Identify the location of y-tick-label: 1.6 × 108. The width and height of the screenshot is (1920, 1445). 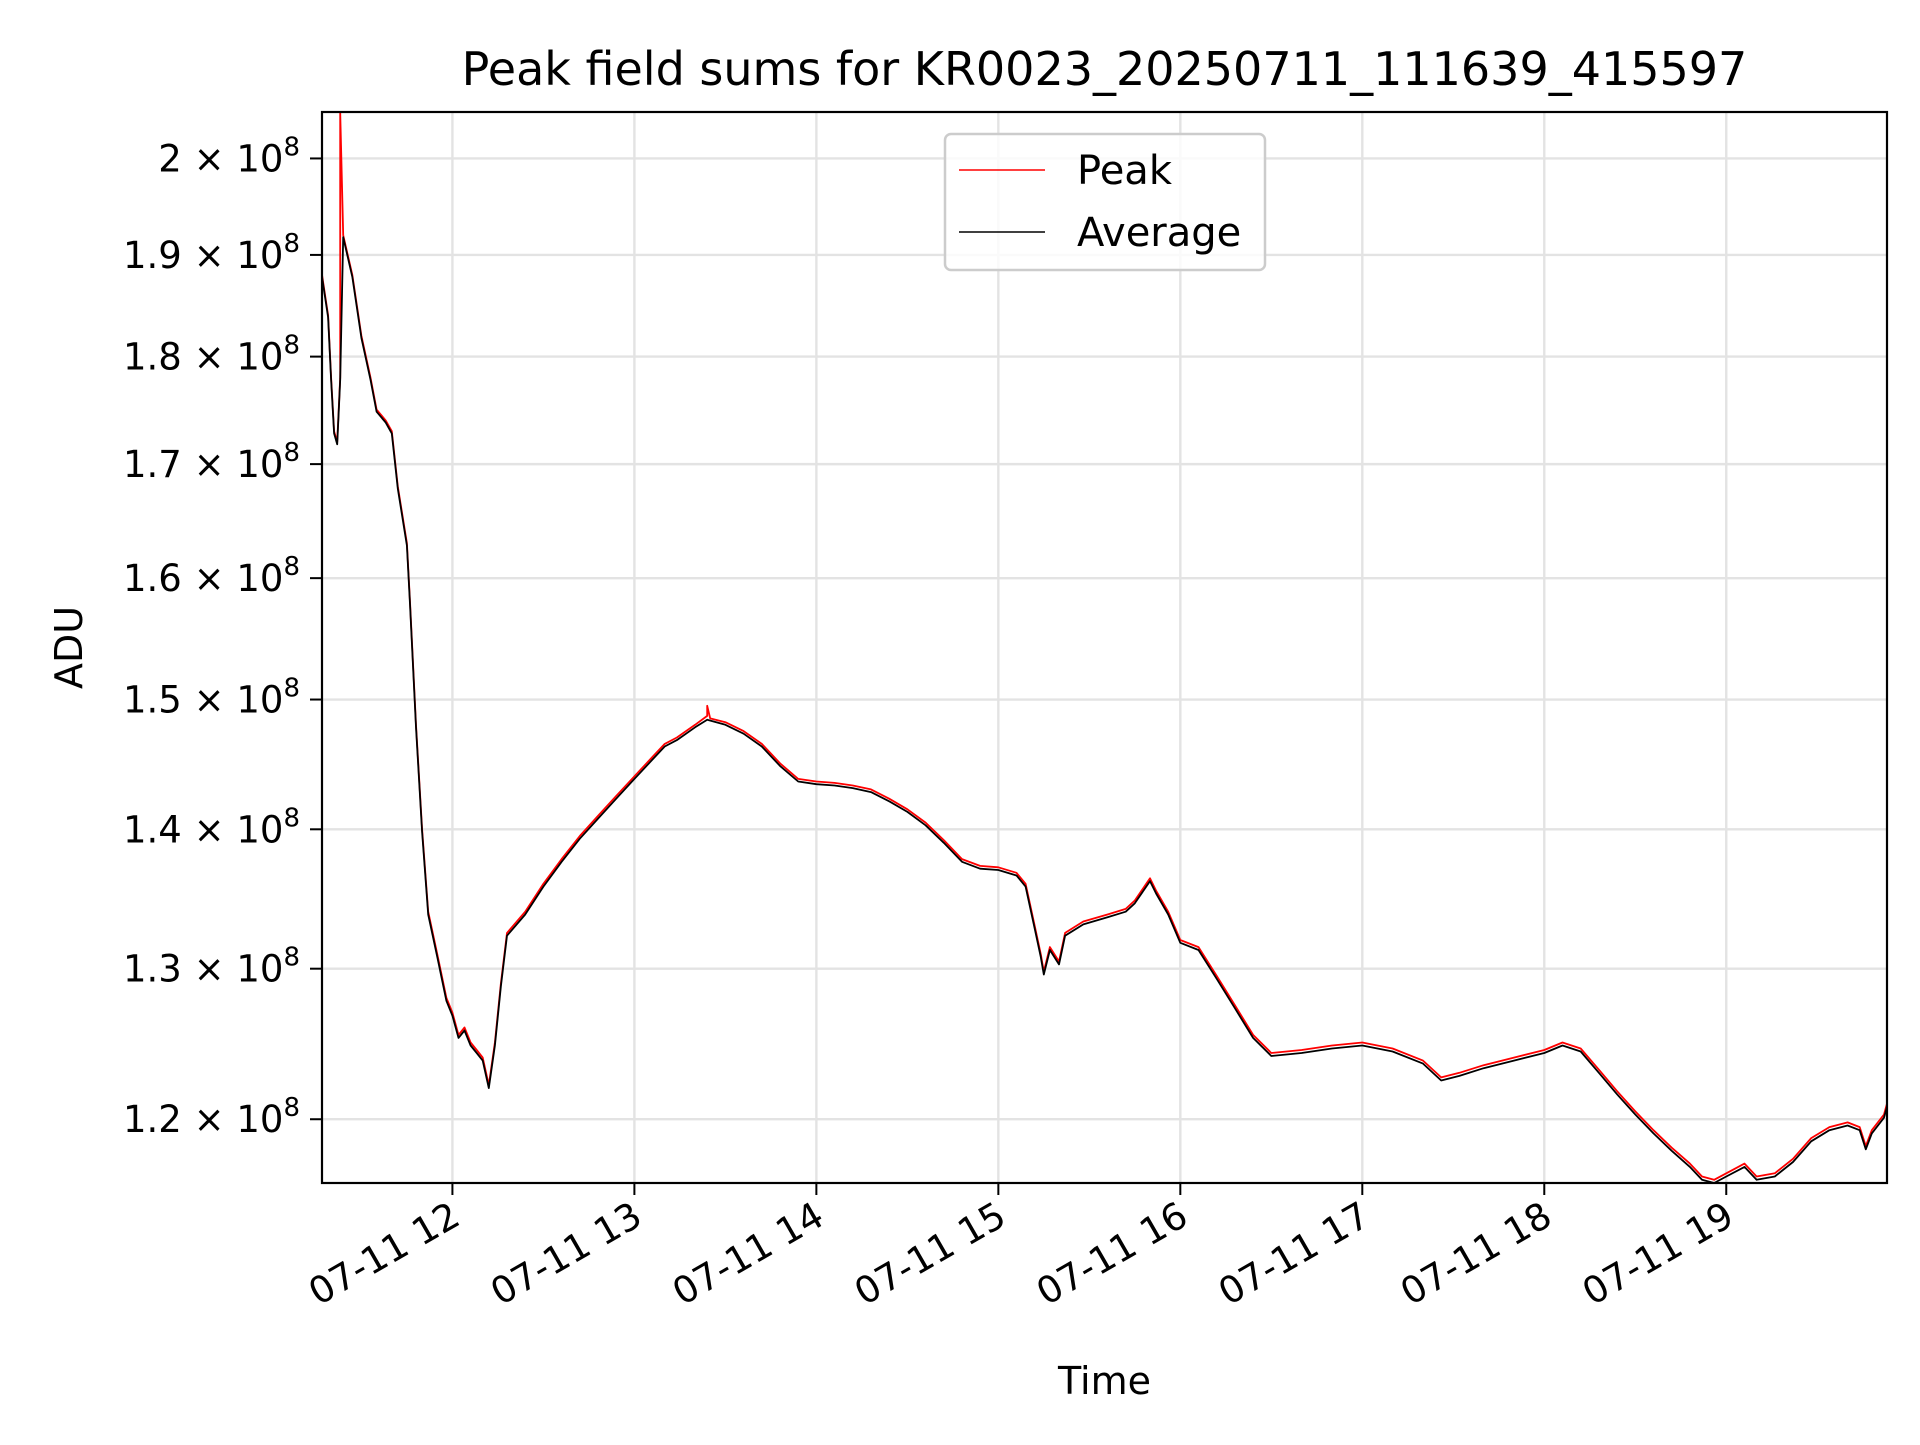
(211, 576).